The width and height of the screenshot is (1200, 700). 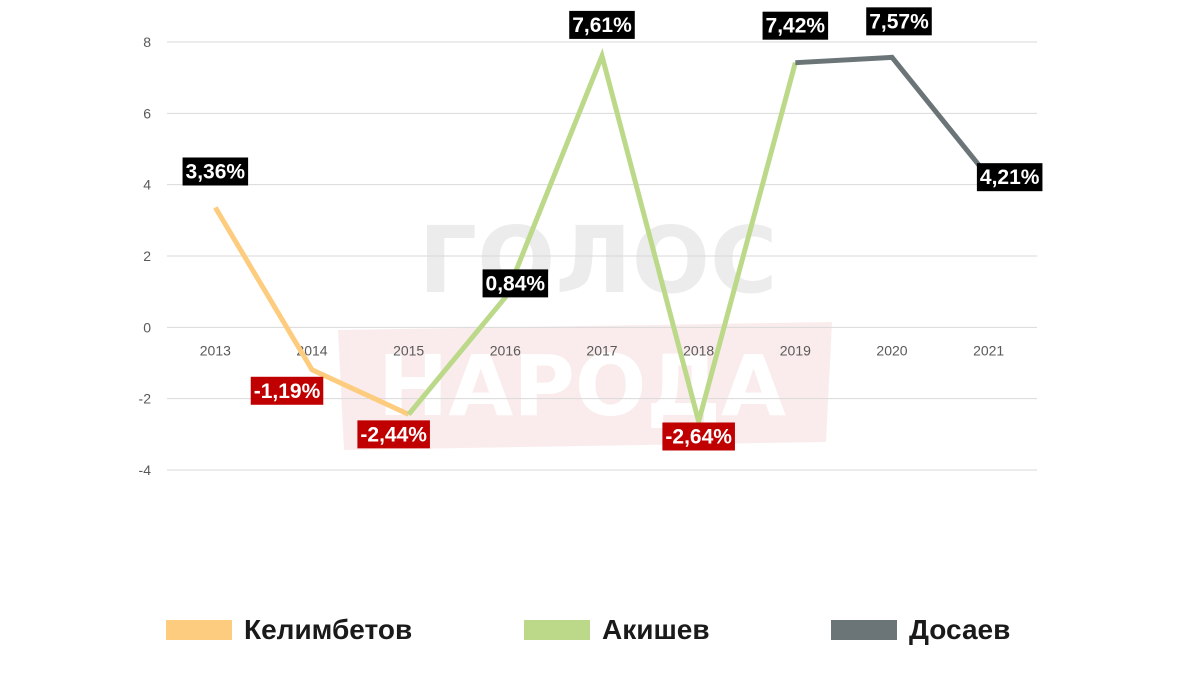 I want to click on data-label-text: 7,57%, so click(x=899, y=21).